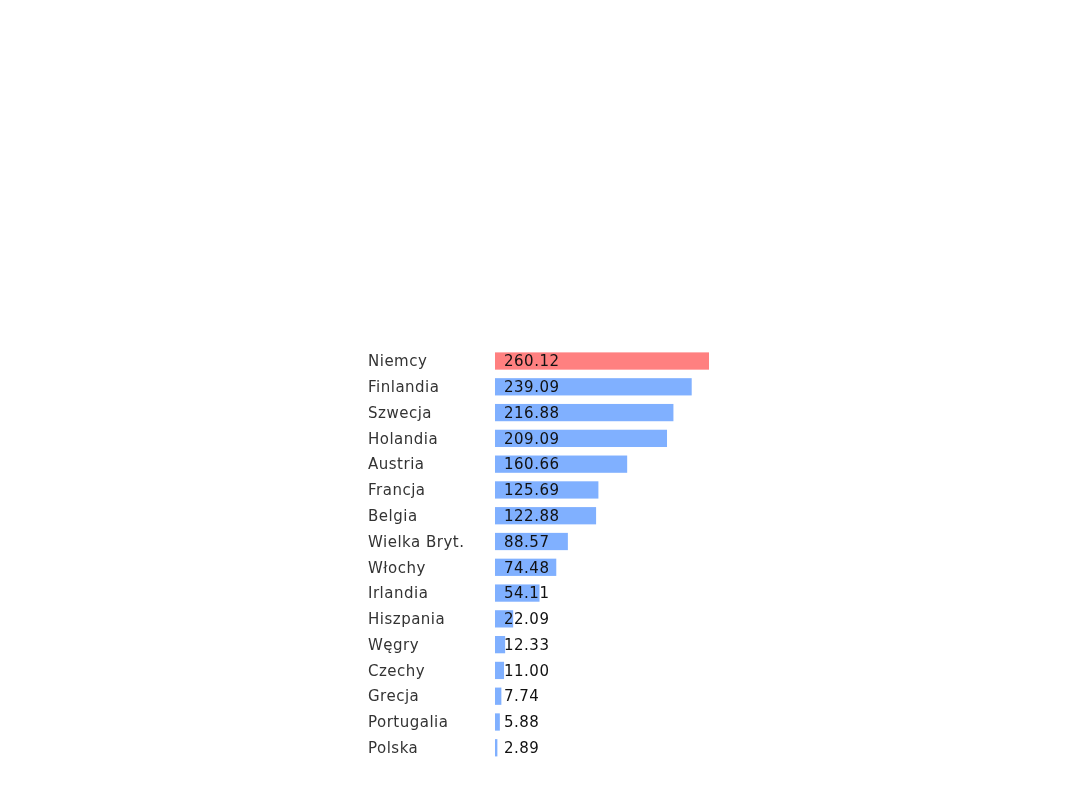 The width and height of the screenshot is (1080, 810). Describe the element at coordinates (393, 748) in the screenshot. I see `y-tick-label: Polska` at that location.